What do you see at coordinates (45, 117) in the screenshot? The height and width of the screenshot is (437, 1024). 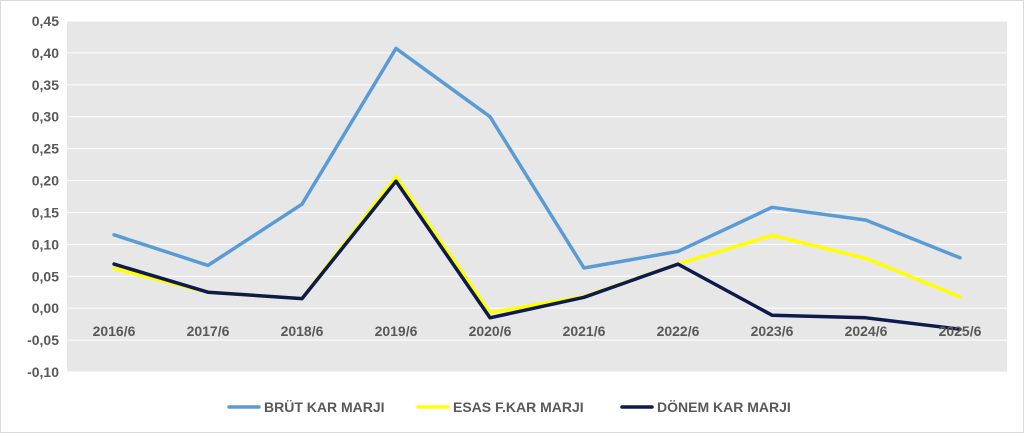 I see `y-tick-label: 0,30` at bounding box center [45, 117].